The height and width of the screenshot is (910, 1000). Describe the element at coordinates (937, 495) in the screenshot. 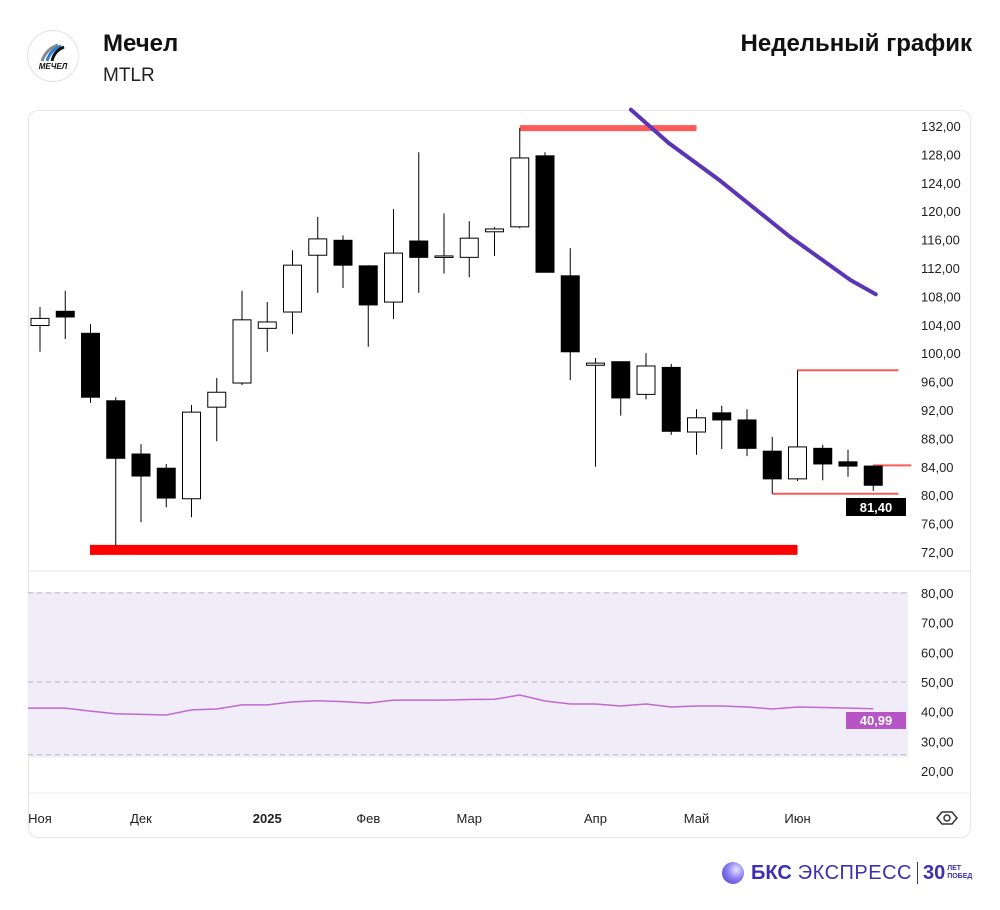

I see `price-tick-label: 80,00` at that location.